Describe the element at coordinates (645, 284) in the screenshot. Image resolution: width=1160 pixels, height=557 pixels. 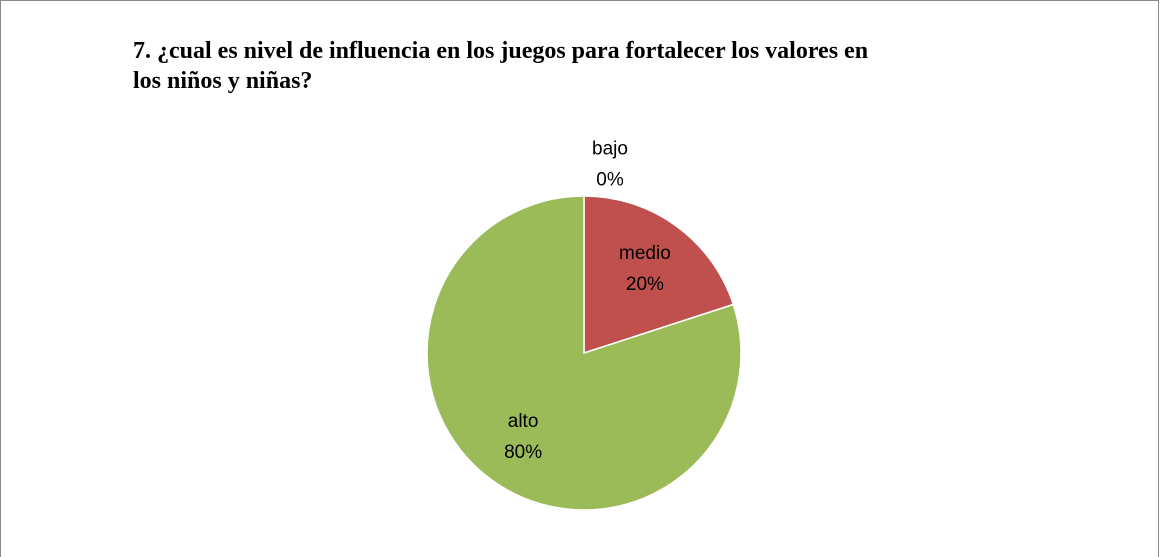
I see `slice-value-label: 20%` at that location.